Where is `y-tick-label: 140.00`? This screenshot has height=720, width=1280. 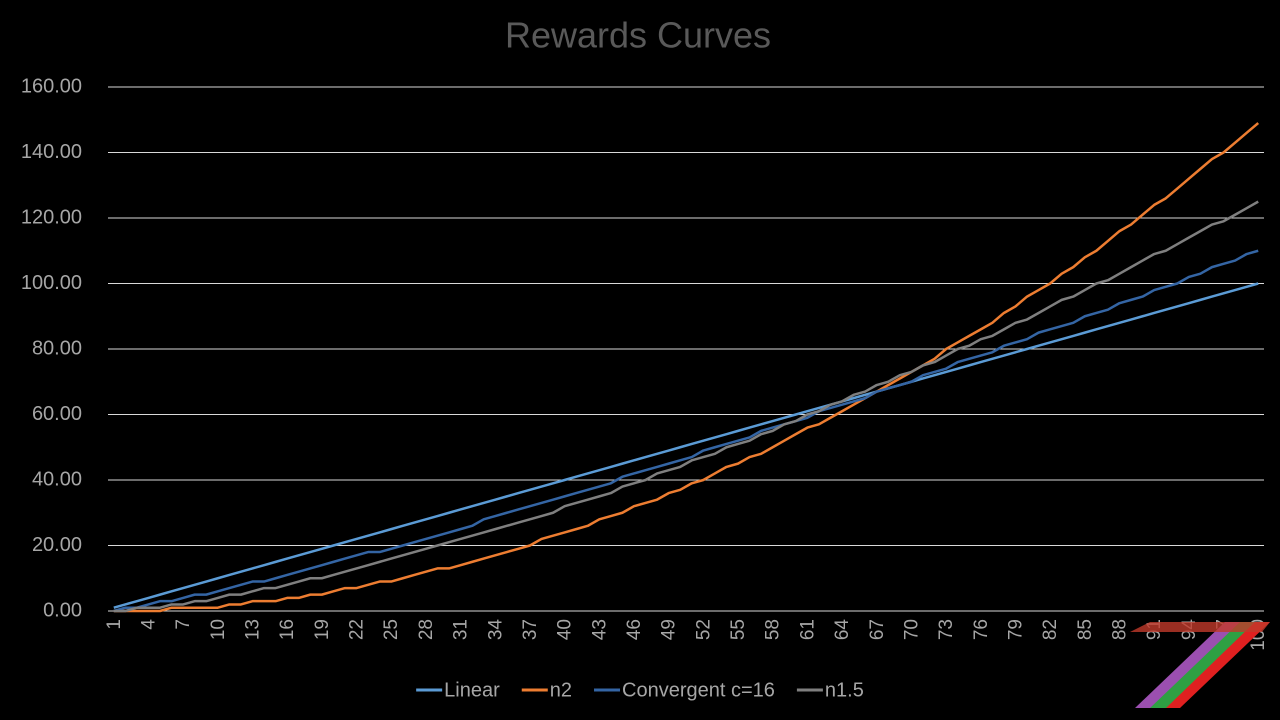
y-tick-label: 140.00 is located at coordinates (51, 152).